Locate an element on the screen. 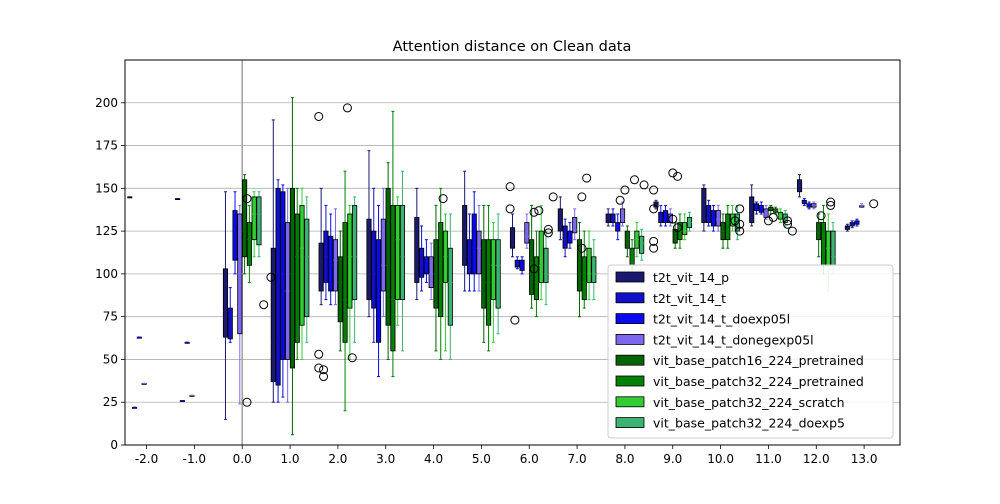  chart-title: Attention distance on Clean data is located at coordinates (512, 47).